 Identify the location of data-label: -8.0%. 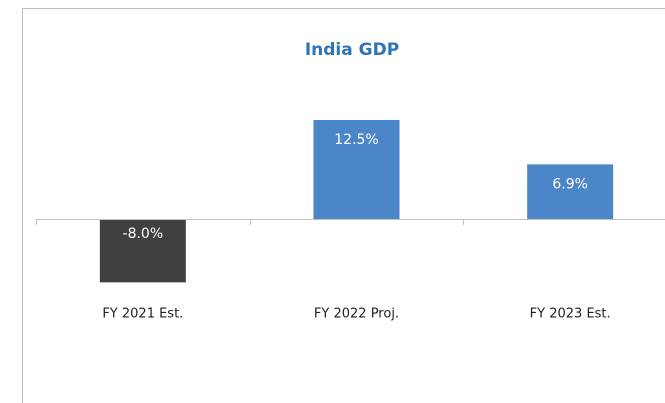
(143, 234).